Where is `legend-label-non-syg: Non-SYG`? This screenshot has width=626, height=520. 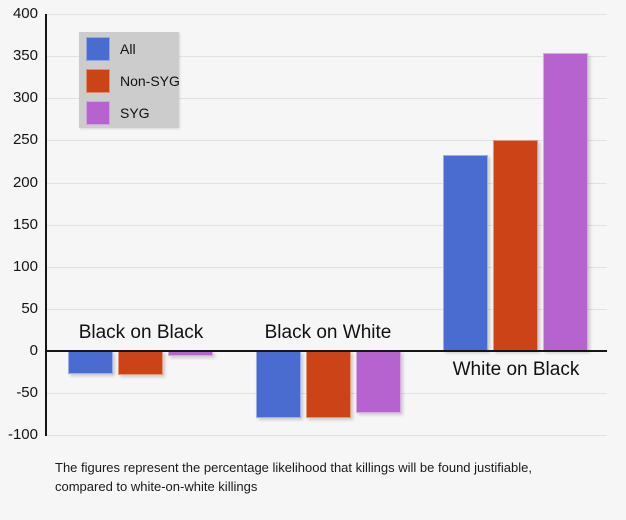 legend-label-non-syg: Non-SYG is located at coordinates (150, 81).